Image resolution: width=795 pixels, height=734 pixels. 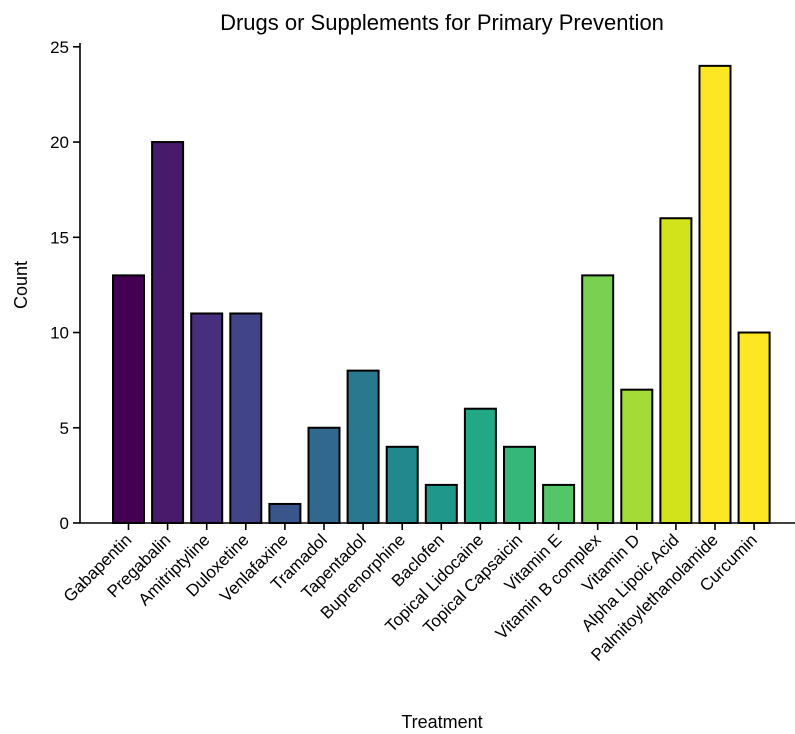 What do you see at coordinates (246, 418) in the screenshot?
I see `bar-duloxetine` at bounding box center [246, 418].